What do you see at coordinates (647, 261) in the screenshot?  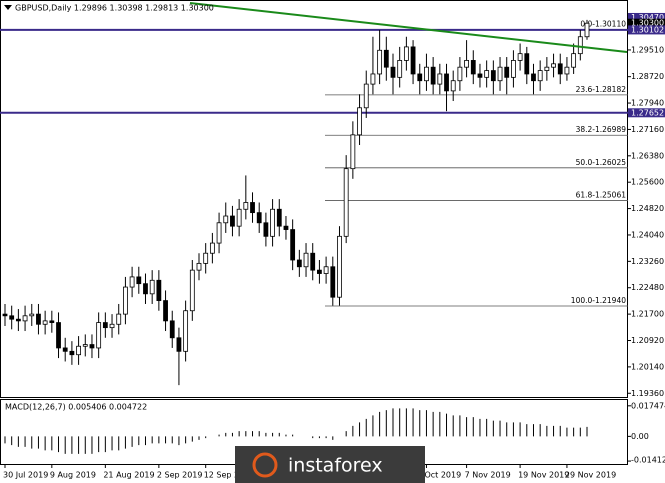 I see `y-tick-label: 1.23260` at bounding box center [647, 261].